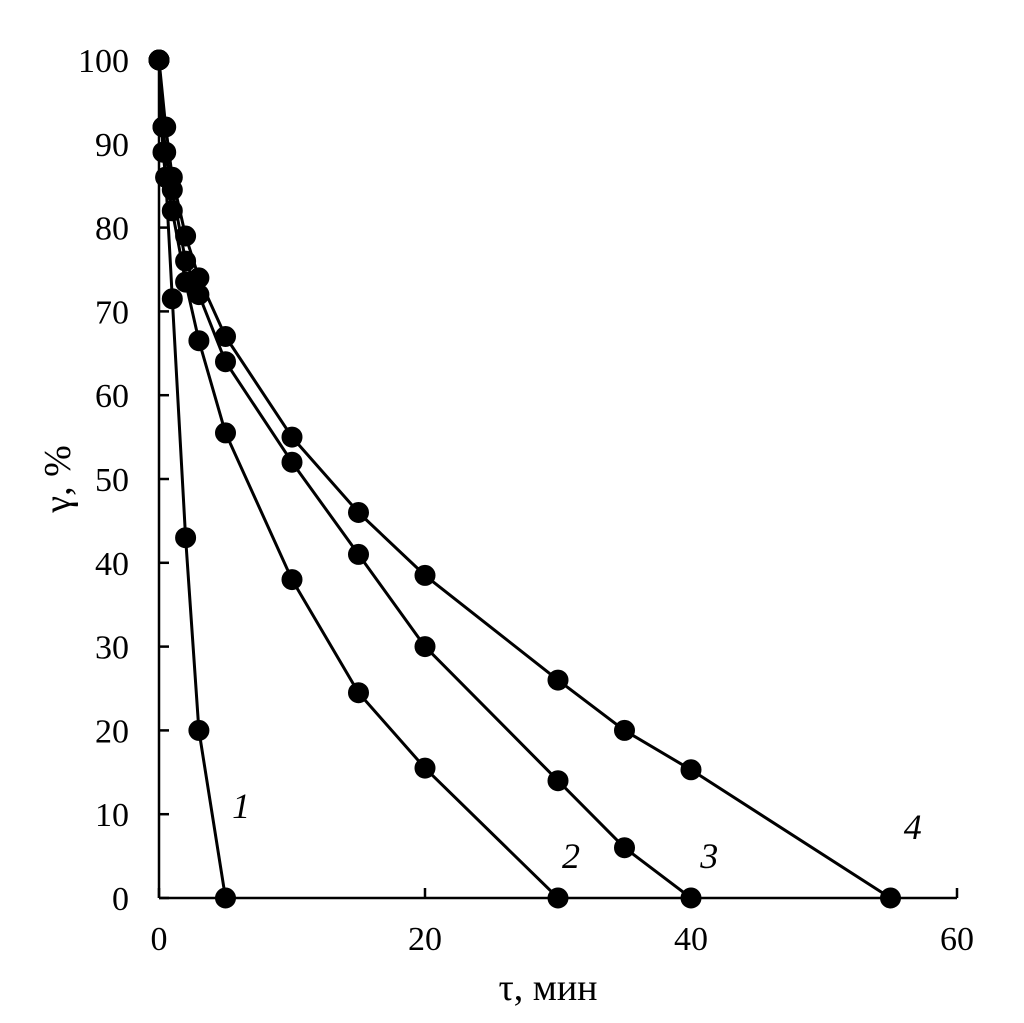 This screenshot has height=1023, width=1024. Describe the element at coordinates (112, 648) in the screenshot. I see `y-tick-label: 30` at that location.